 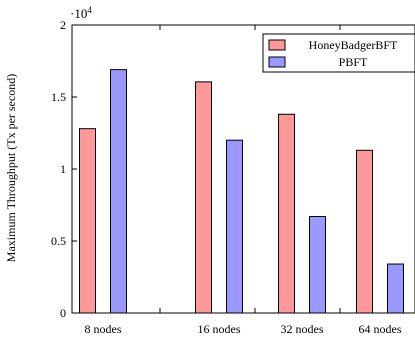 I want to click on legend-label: PBFT, so click(x=353, y=62).